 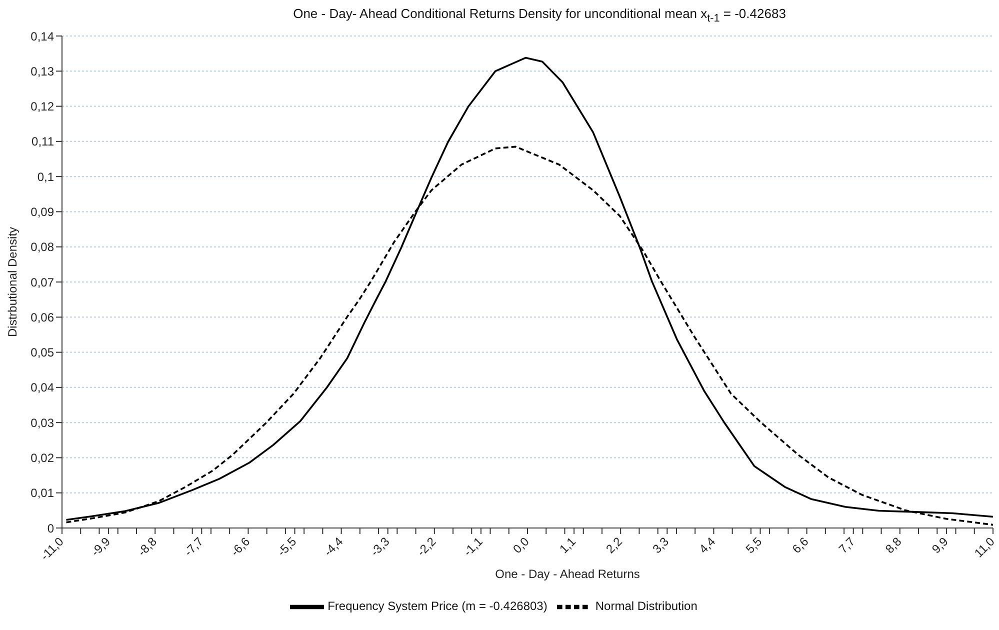 What do you see at coordinates (661, 545) in the screenshot?
I see `x-tick-label: 3,3` at bounding box center [661, 545].